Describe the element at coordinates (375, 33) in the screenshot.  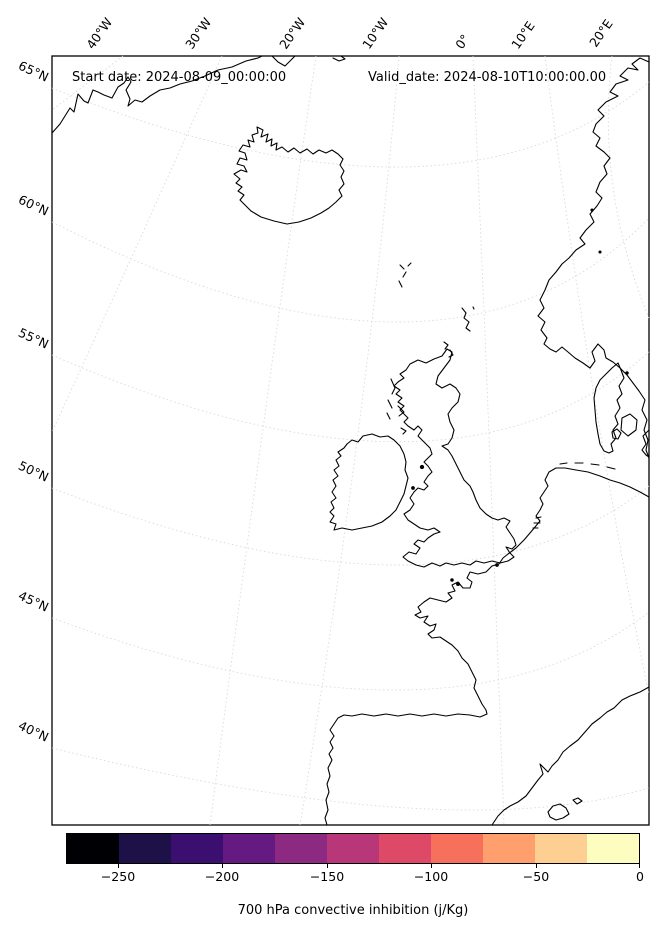
I see `top-axis-label-10w: 10°W` at that location.